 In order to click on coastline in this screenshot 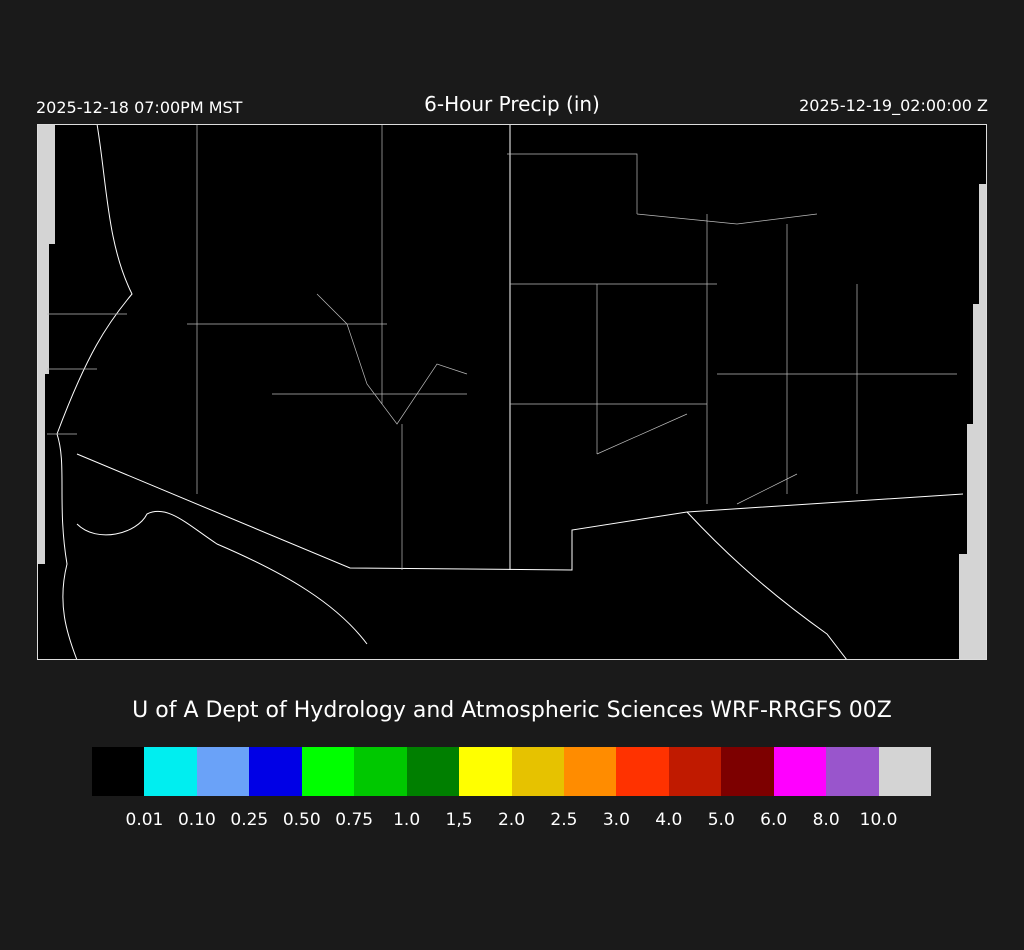, I will do `click(767, 585)`.